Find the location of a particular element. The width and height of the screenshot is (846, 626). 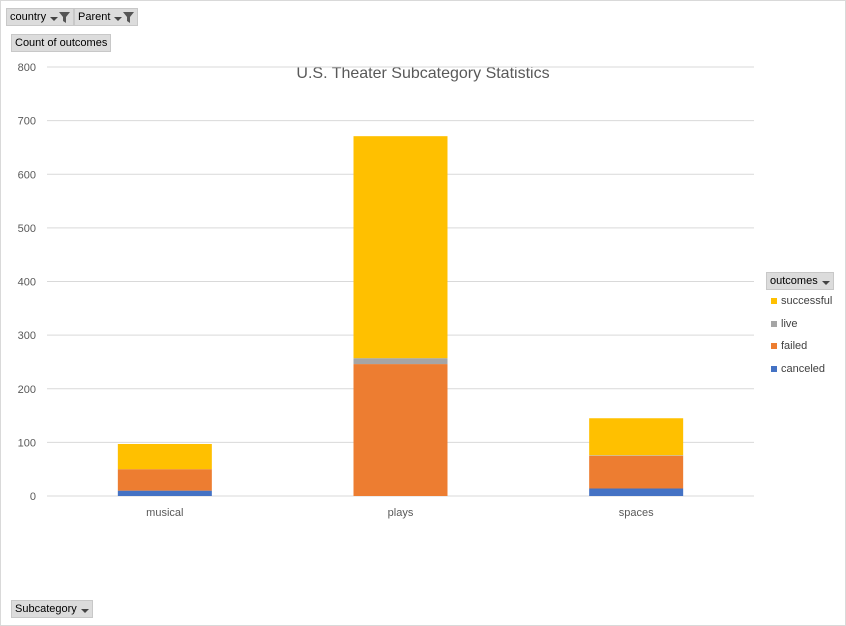

chart-title: U.S. Theater Subcategory Statistics is located at coordinates (423, 73).